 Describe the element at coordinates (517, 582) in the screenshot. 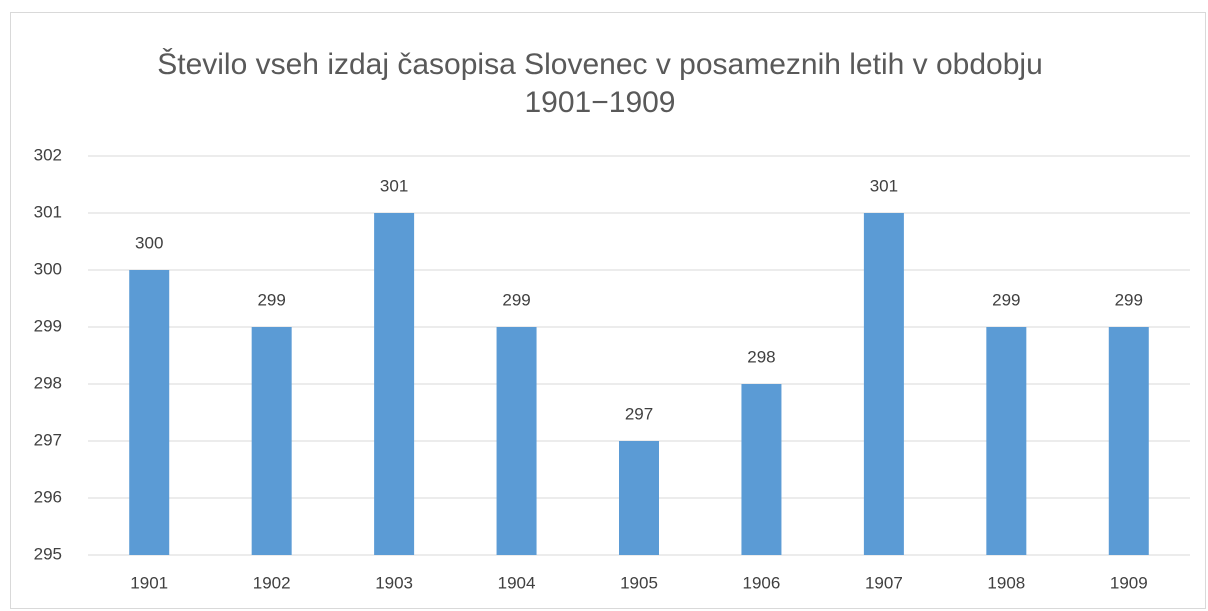

I see `x-tick-label: 1904` at that location.